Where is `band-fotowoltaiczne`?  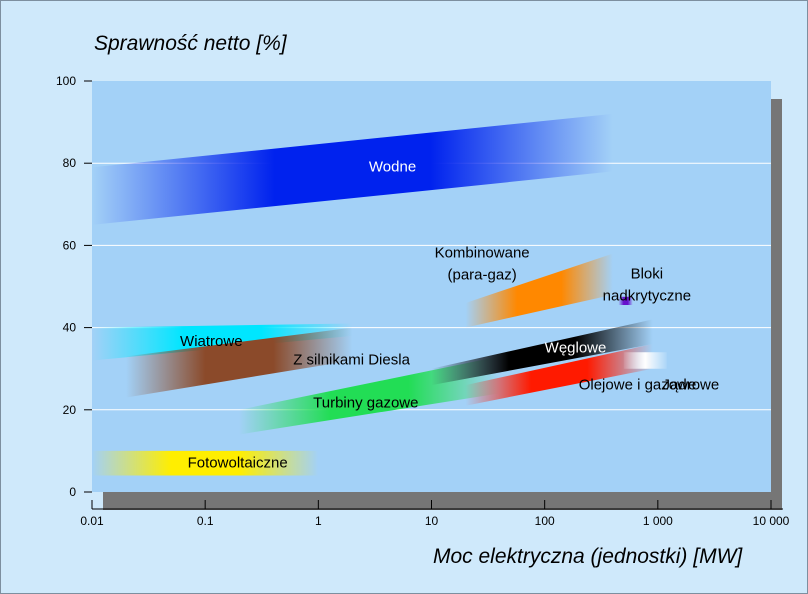 band-fotowoltaiczne is located at coordinates (205, 463).